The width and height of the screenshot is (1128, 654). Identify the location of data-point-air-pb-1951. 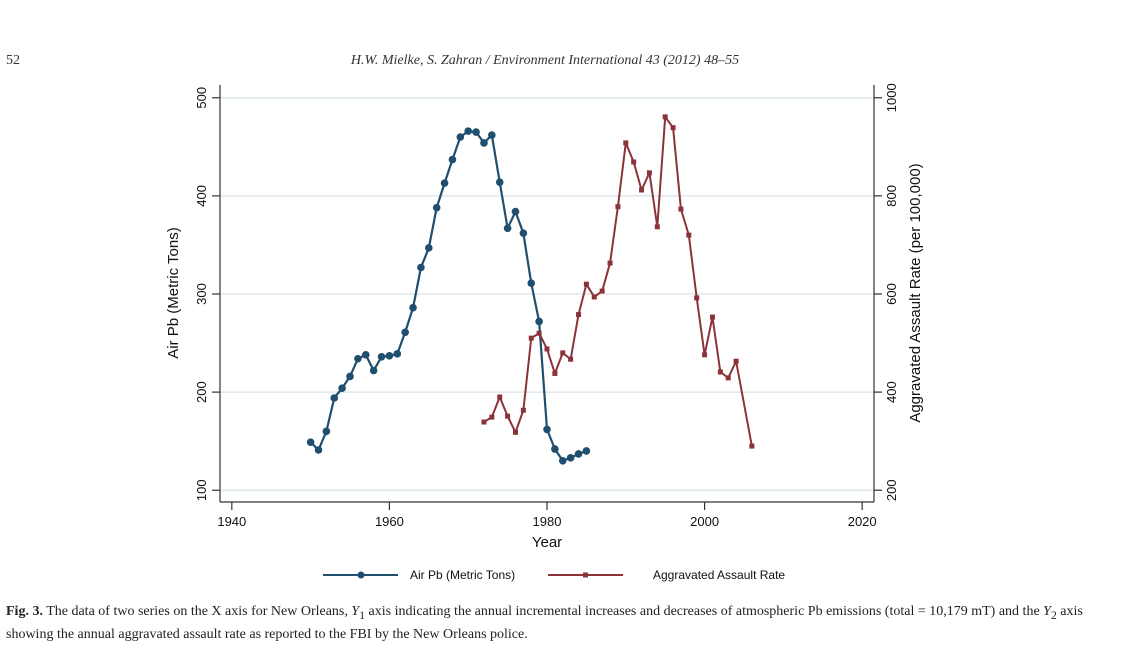
(318, 450).